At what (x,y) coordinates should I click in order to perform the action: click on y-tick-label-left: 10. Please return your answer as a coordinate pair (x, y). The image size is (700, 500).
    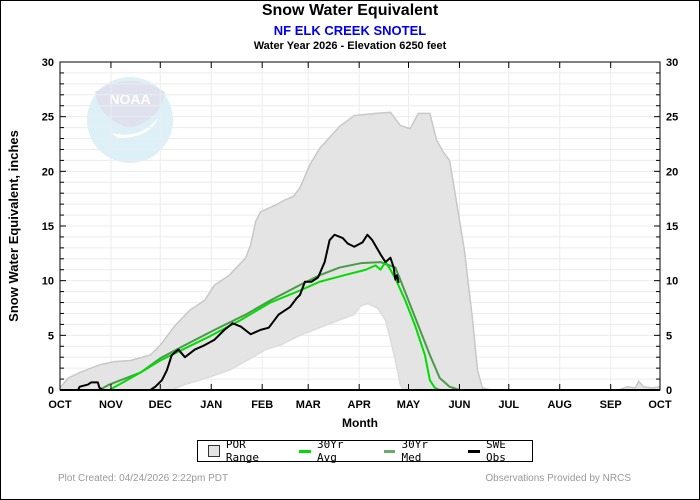
    Looking at the image, I should click on (48, 282).